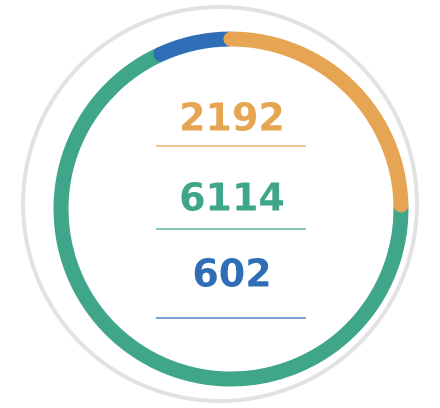 This screenshot has width=440, height=408. What do you see at coordinates (196, 46) in the screenshot?
I see `donut-segment` at bounding box center [196, 46].